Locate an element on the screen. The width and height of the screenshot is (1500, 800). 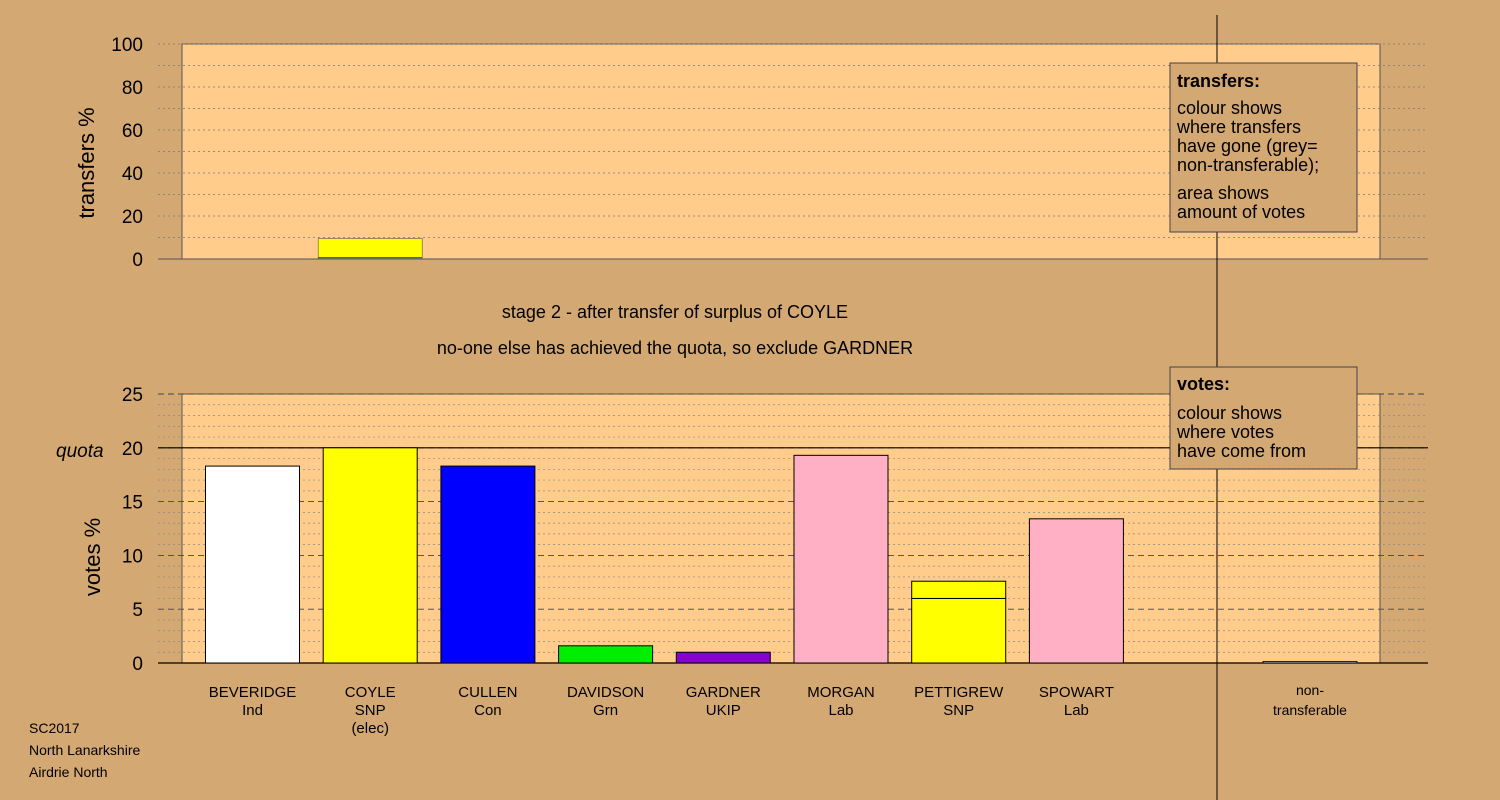
transfer-segment is located at coordinates (370, 248).